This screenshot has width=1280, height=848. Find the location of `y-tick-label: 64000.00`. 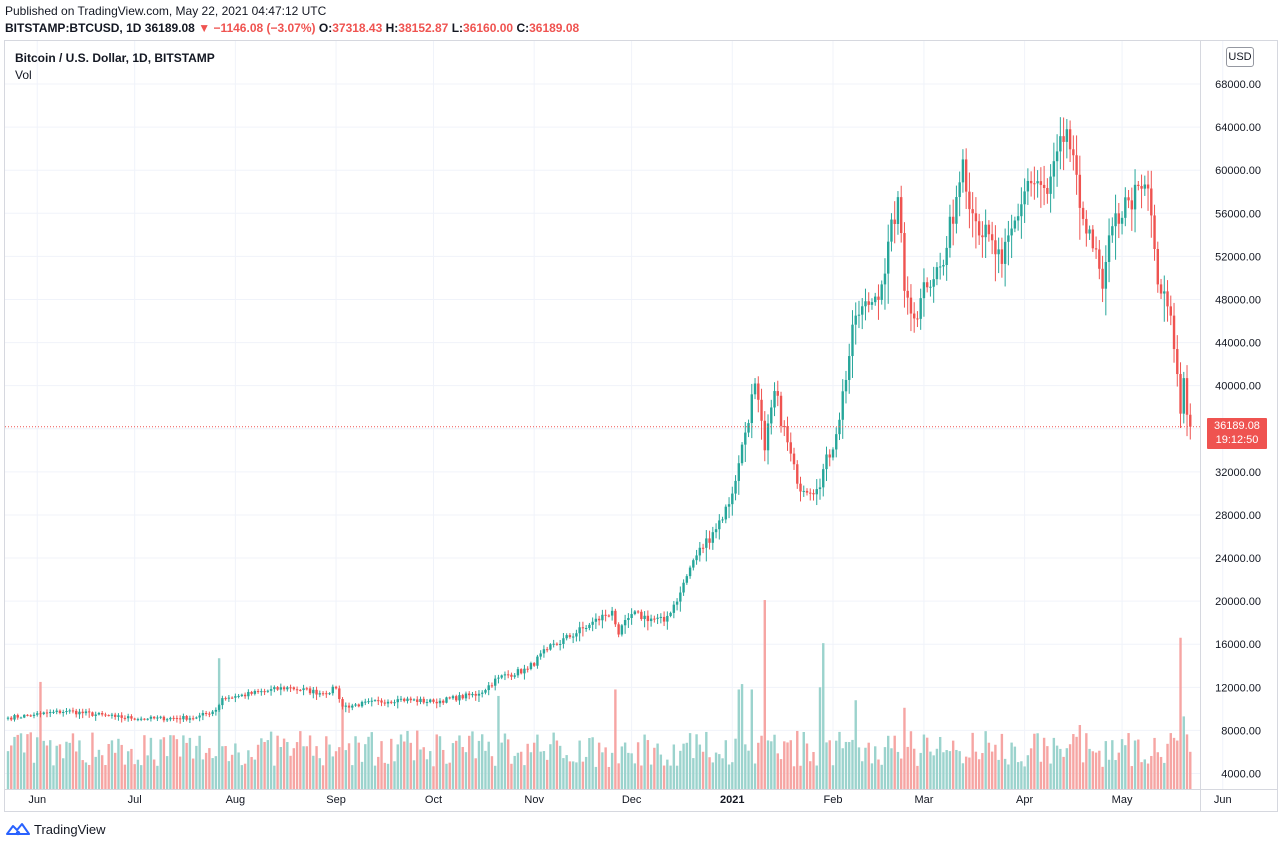

y-tick-label: 64000.00 is located at coordinates (1238, 128).